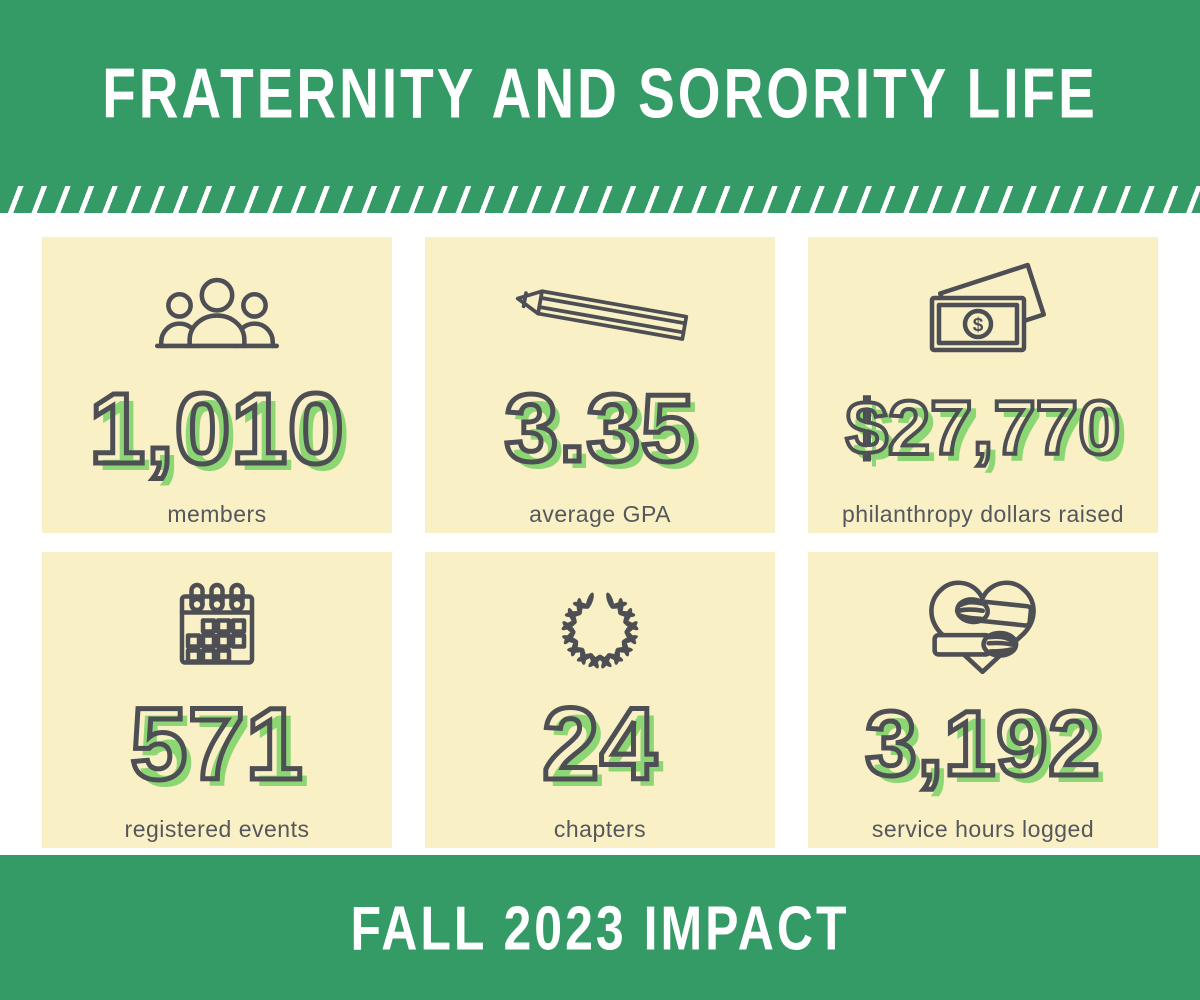 This screenshot has width=1200, height=1000. I want to click on money-bills-icon: $, so click(983, 313).